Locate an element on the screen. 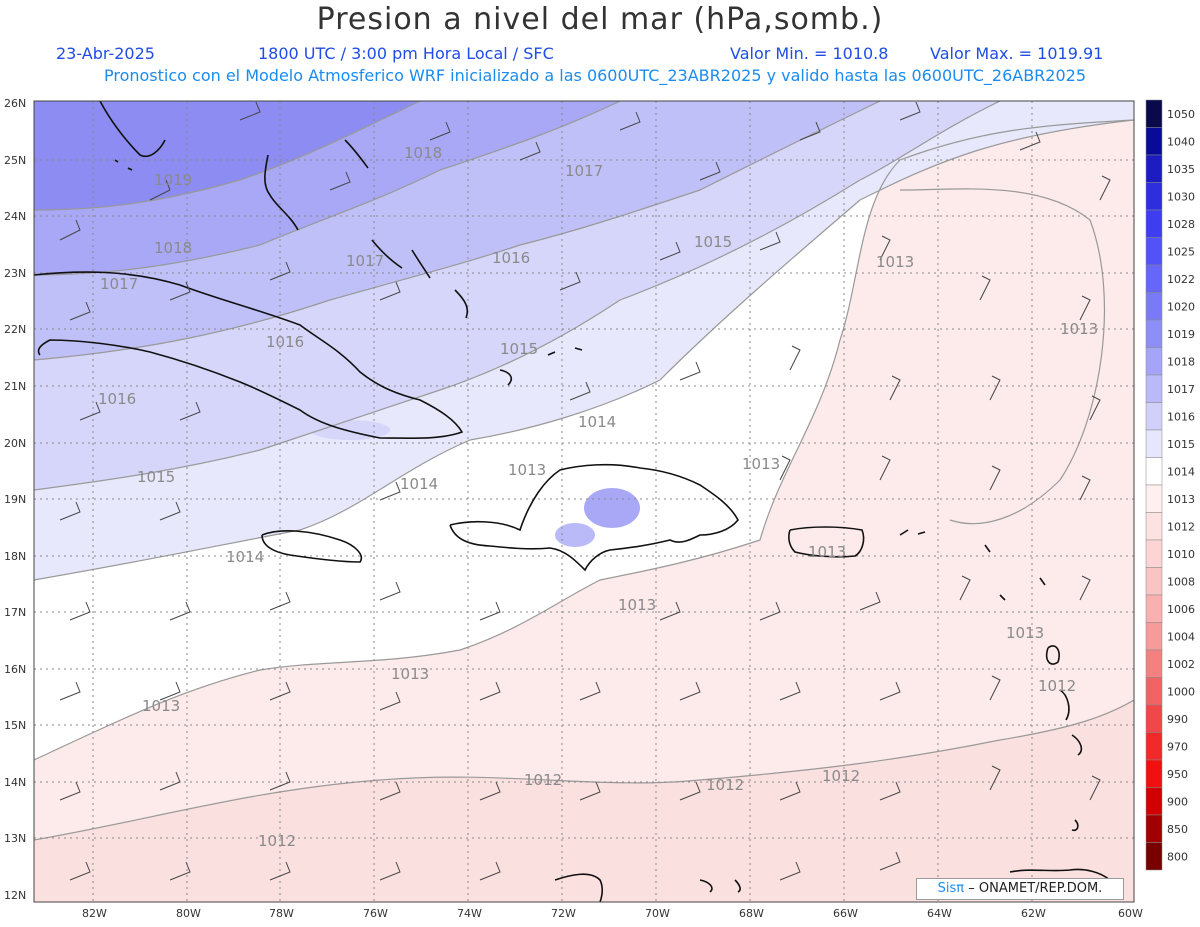 Image resolution: width=1200 pixels, height=927 pixels. lon-label: 68W is located at coordinates (751, 913).